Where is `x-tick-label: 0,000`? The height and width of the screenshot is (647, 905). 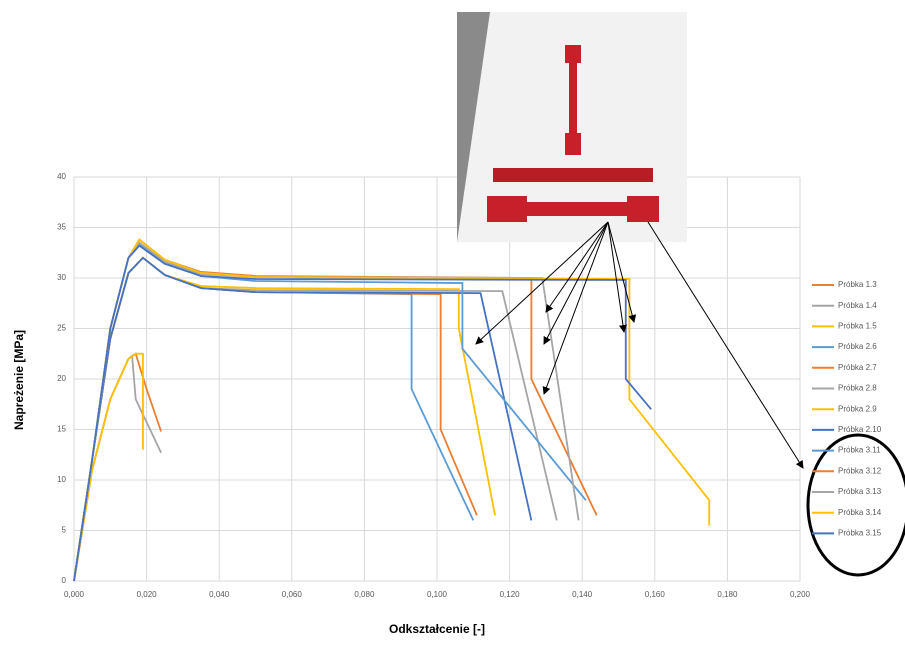
x-tick-label: 0,000 is located at coordinates (74, 594).